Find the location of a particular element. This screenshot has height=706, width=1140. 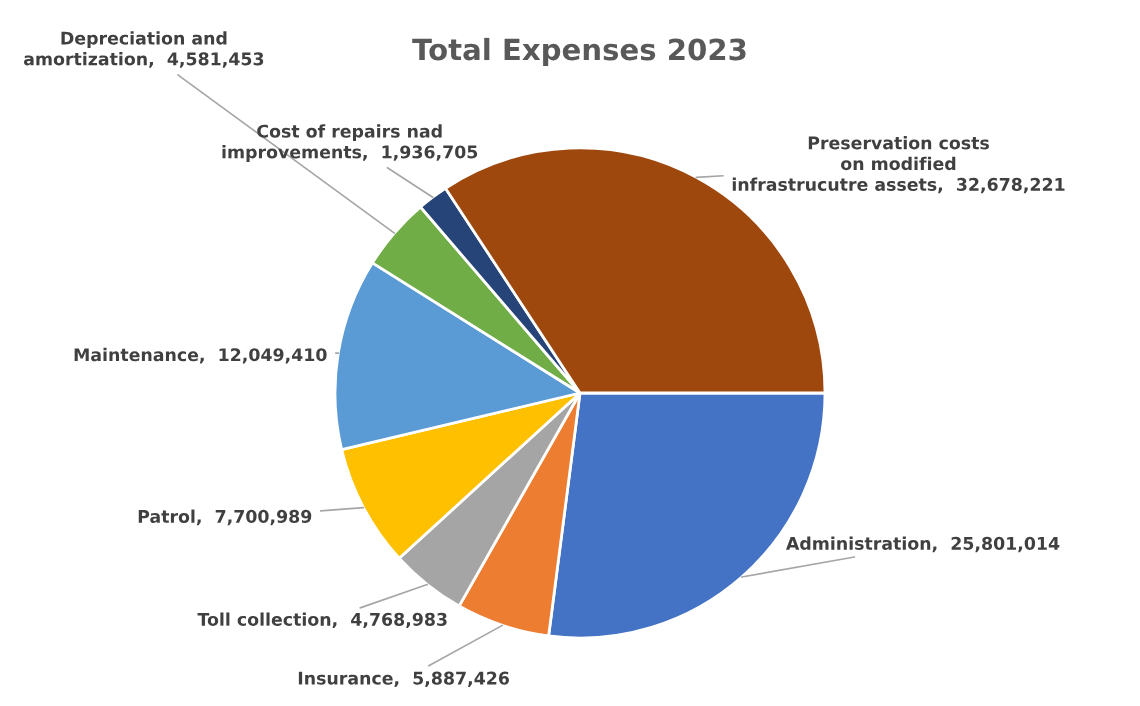

slice-label: Administration, 25,801,014 is located at coordinates (923, 544).